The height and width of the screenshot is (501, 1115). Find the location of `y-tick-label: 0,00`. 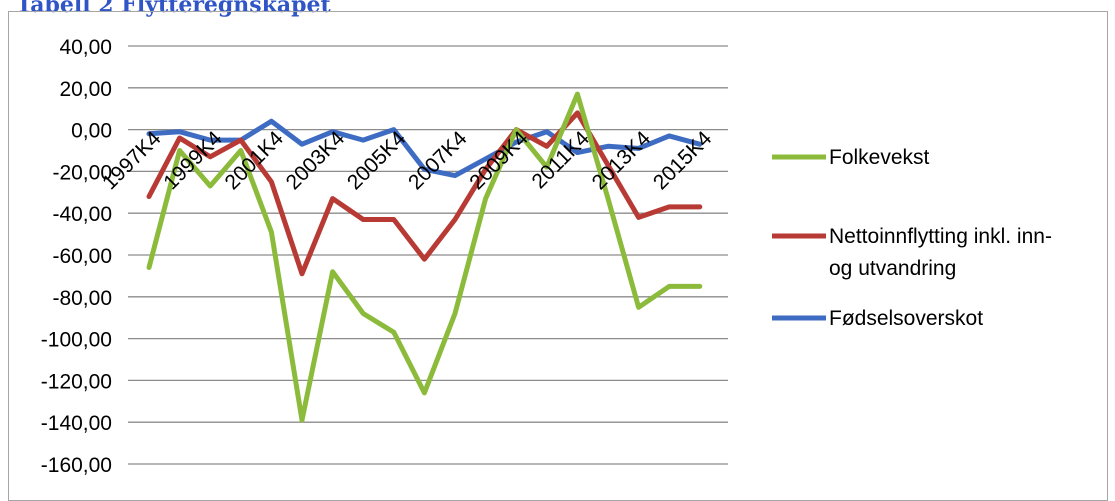

y-tick-label: 0,00 is located at coordinates (91, 131).